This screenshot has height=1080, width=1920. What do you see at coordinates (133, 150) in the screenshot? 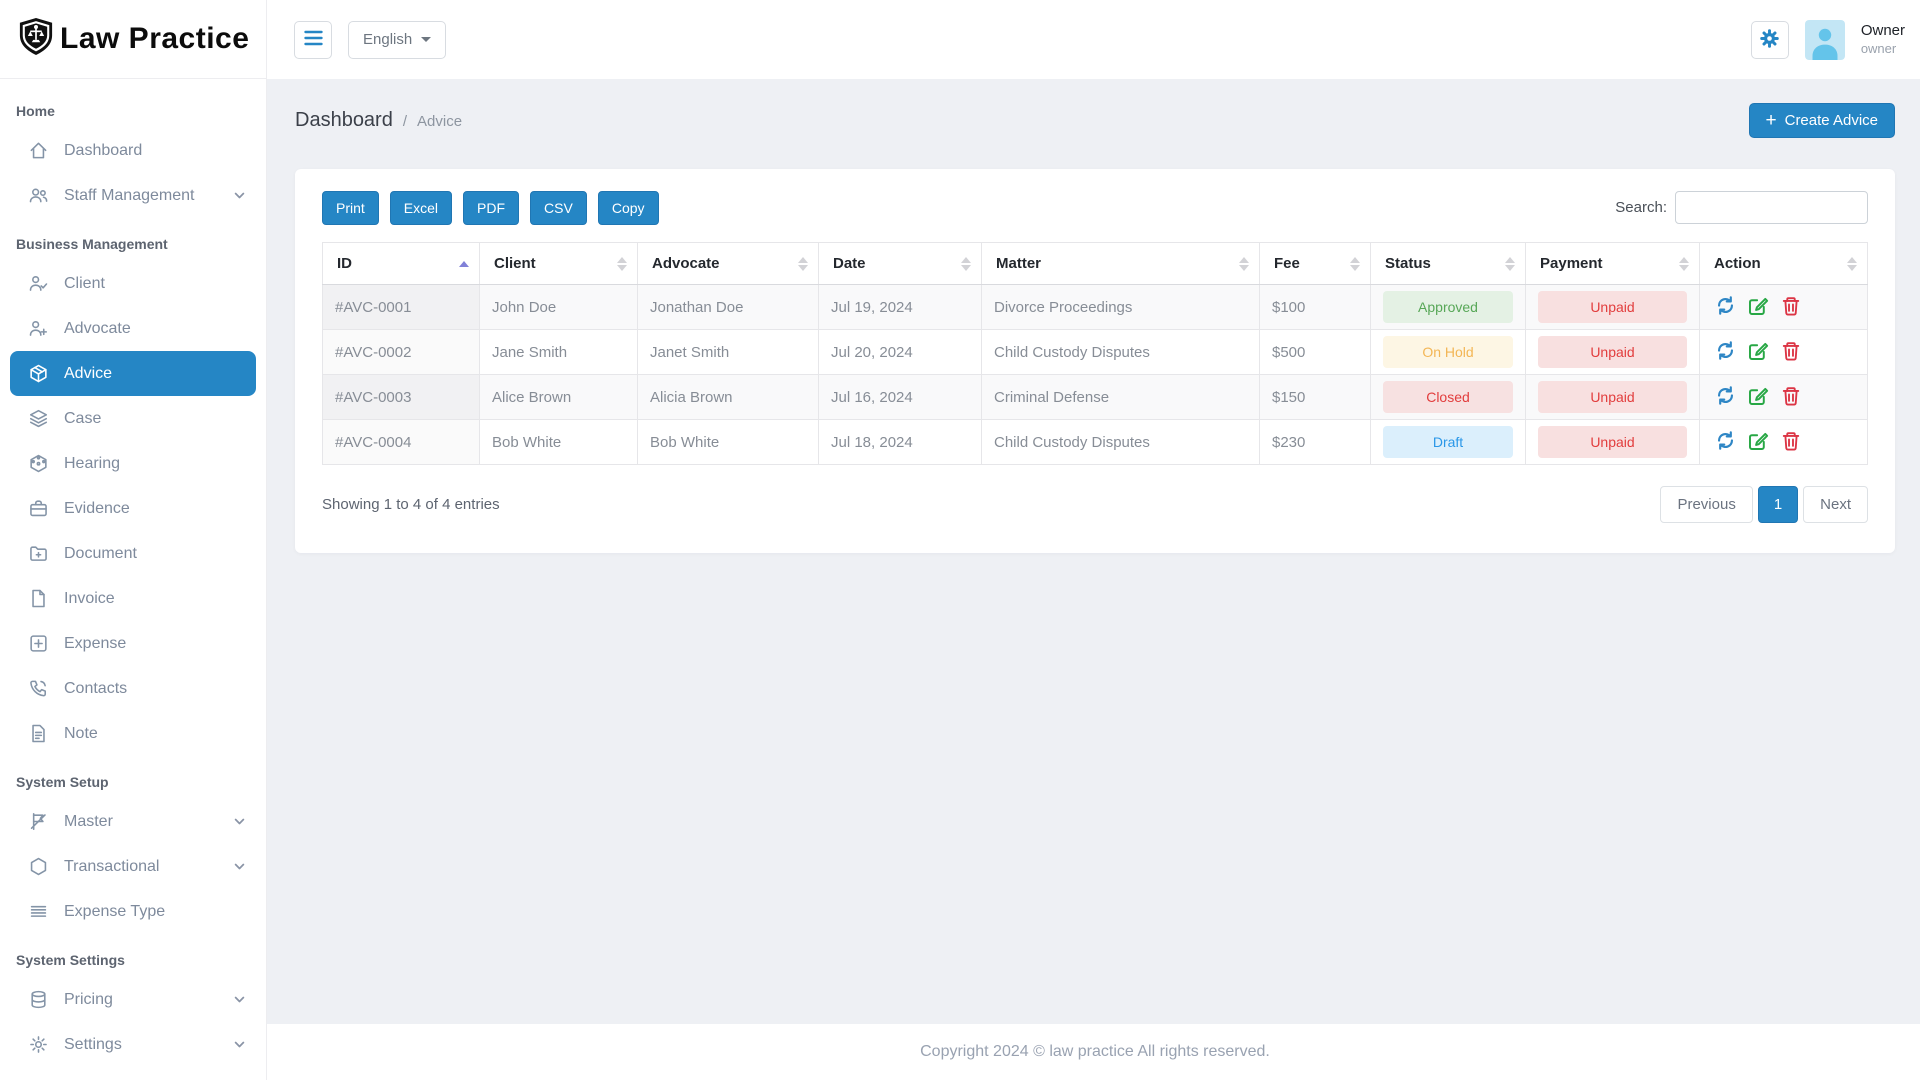
I see `sidebar-item-dashboard: Dashboard` at bounding box center [133, 150].